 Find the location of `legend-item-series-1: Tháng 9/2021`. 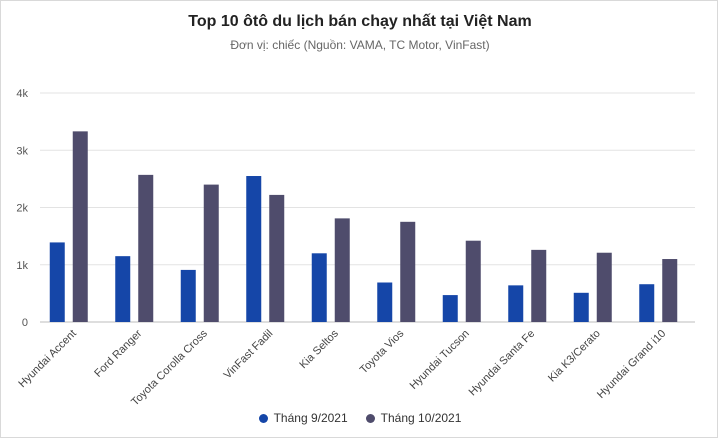

legend-item-series-1: Tháng 9/2021 is located at coordinates (303, 418).